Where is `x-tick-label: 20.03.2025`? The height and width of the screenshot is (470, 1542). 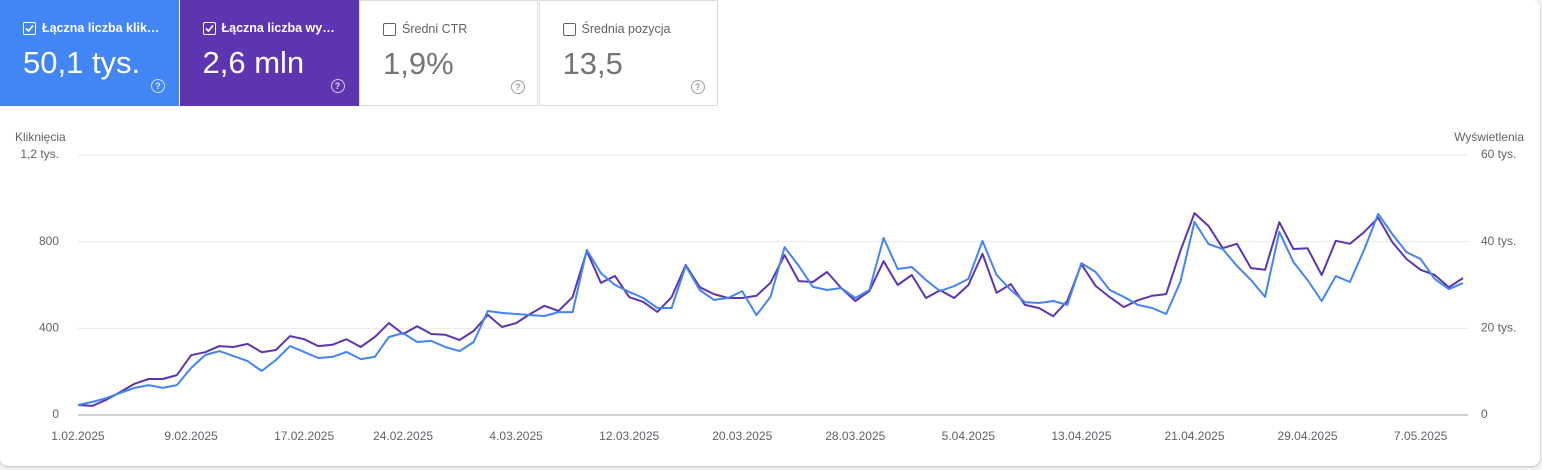
x-tick-label: 20.03.2025 is located at coordinates (742, 436).